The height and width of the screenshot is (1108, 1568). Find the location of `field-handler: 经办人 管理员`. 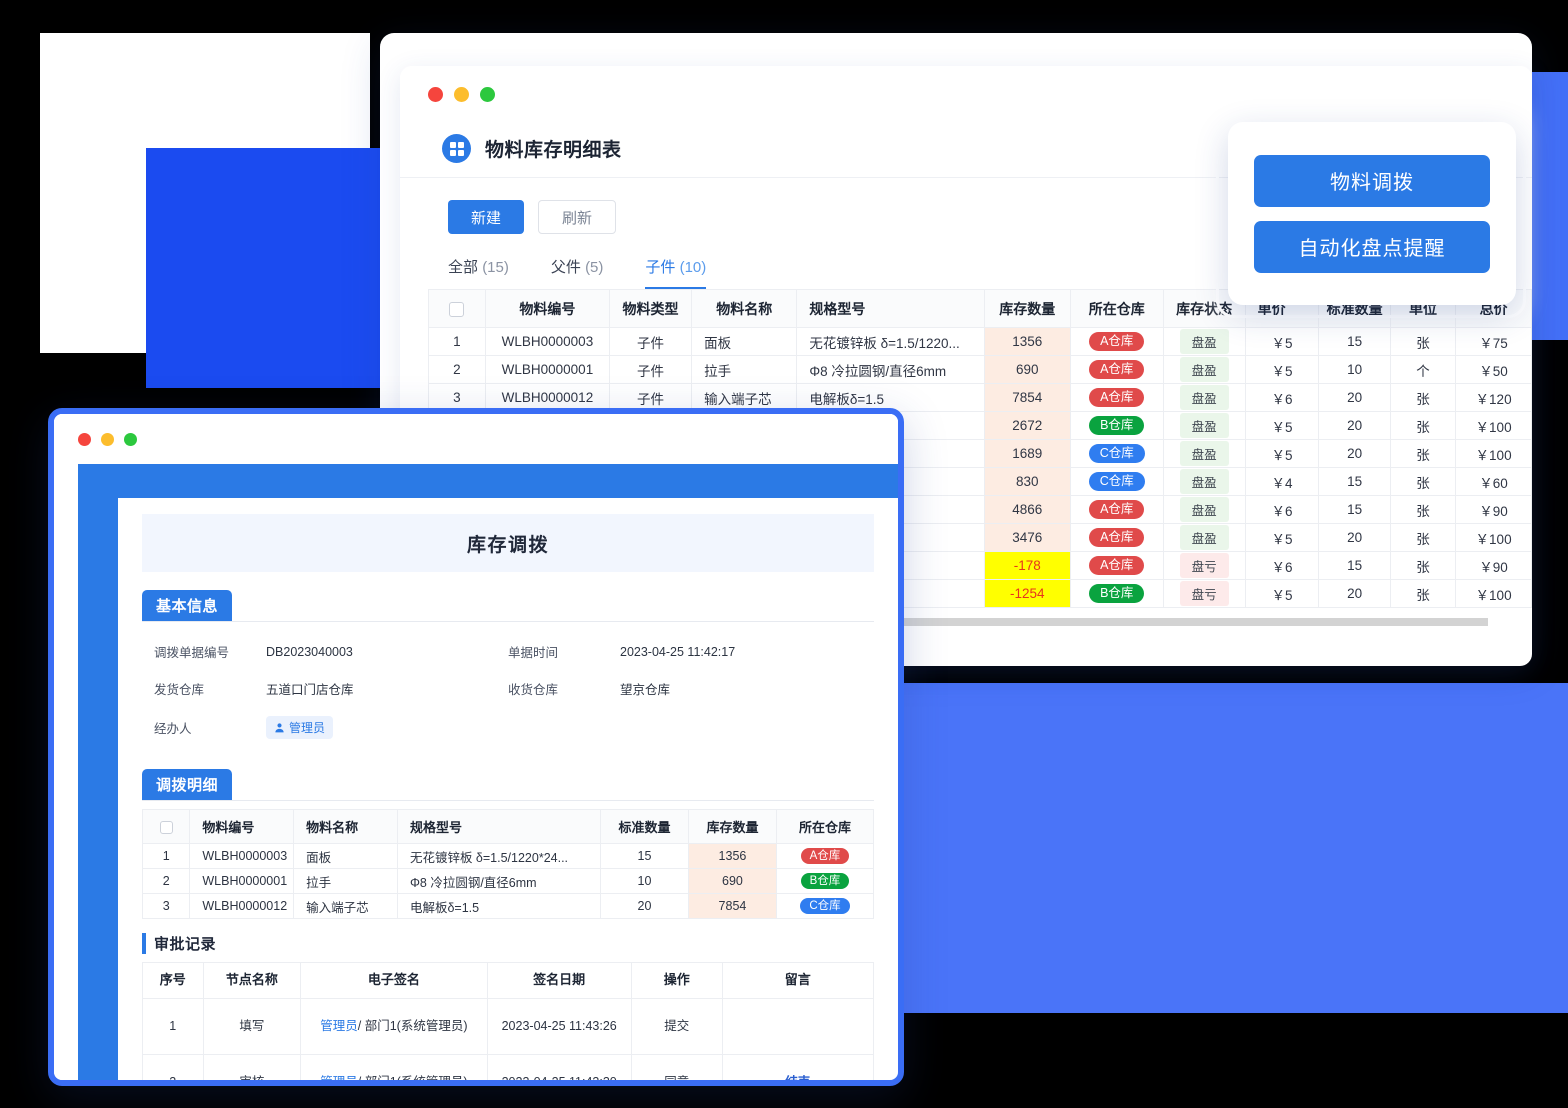

field-handler: 经办人 管理员 is located at coordinates (331, 727).